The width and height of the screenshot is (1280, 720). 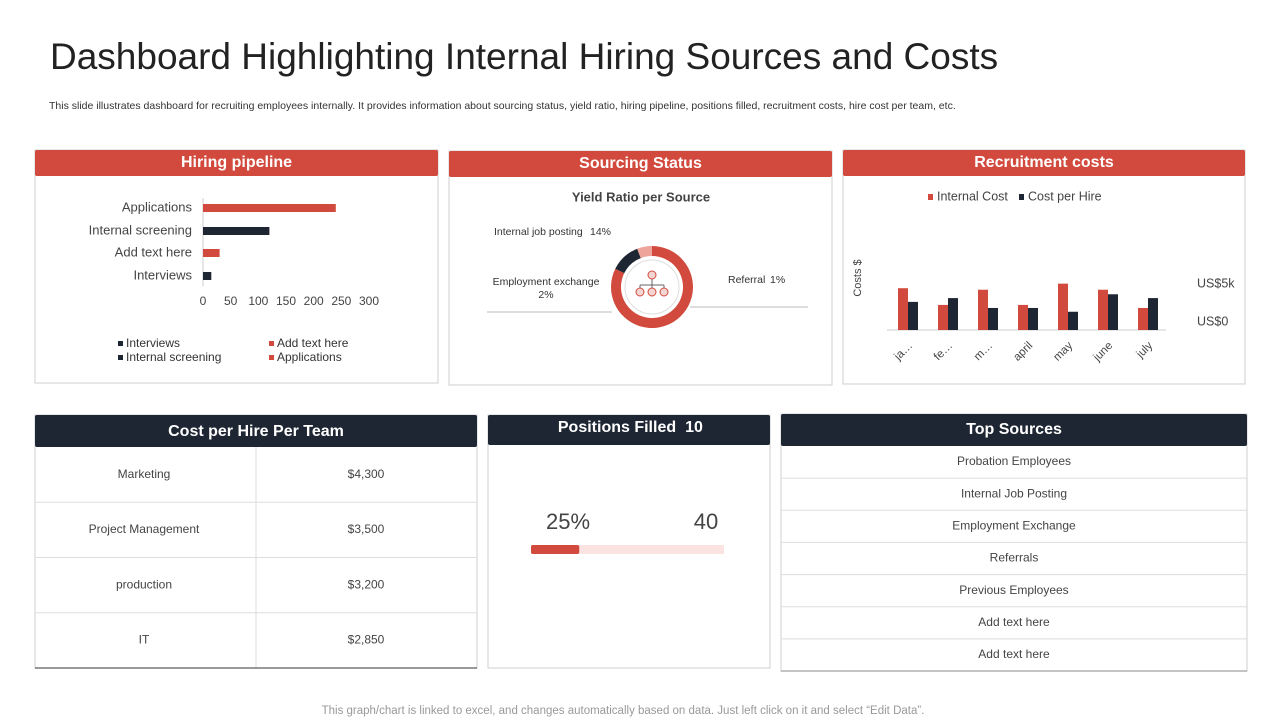 I want to click on x-tick-label: 100, so click(x=258, y=301).